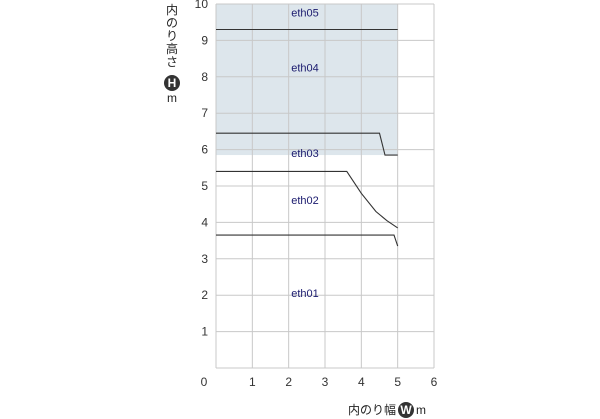 This screenshot has width=600, height=419. I want to click on region-label: eth05, so click(305, 14).